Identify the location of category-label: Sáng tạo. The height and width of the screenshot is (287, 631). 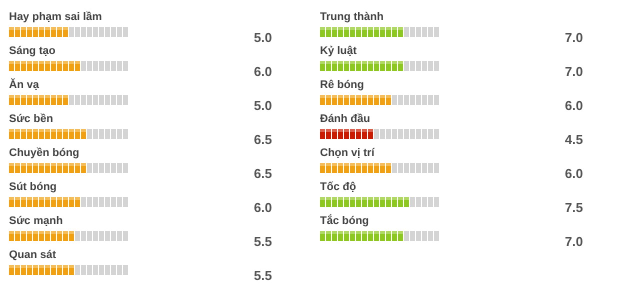
(32, 51).